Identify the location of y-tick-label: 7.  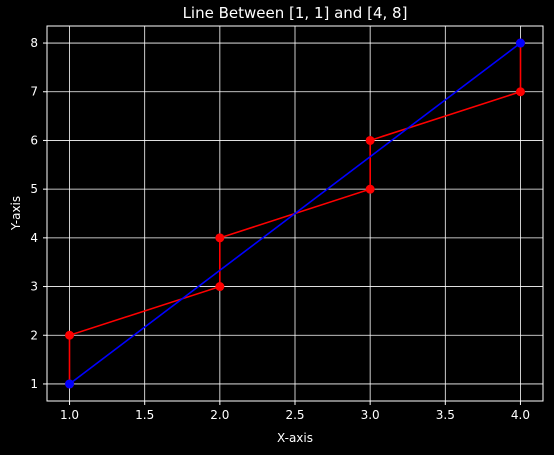
(34, 92).